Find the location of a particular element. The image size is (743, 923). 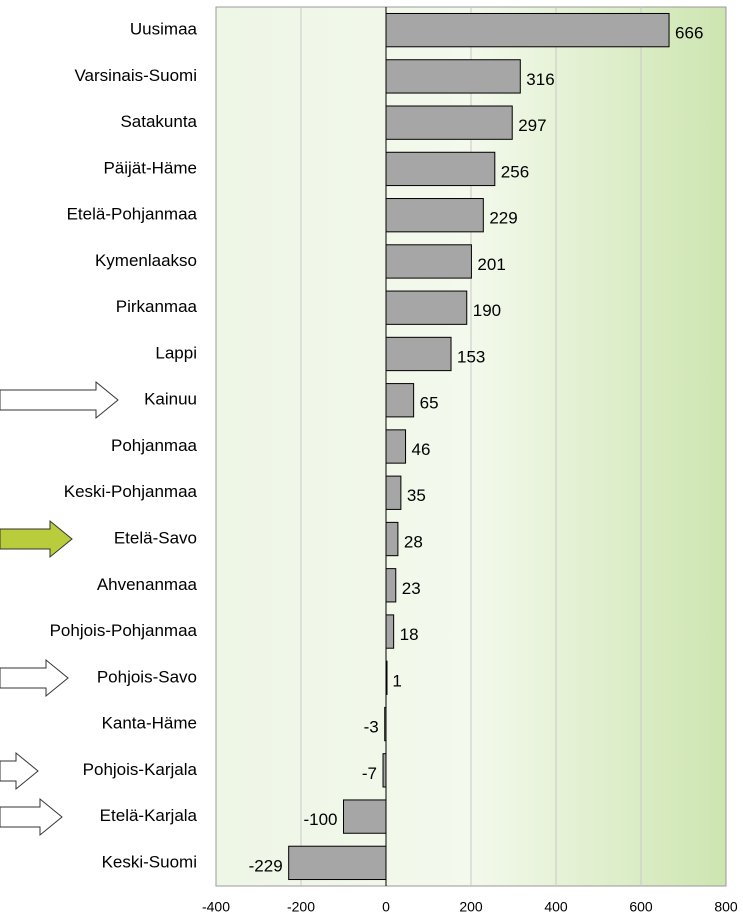

value-label: -7 is located at coordinates (369, 773).